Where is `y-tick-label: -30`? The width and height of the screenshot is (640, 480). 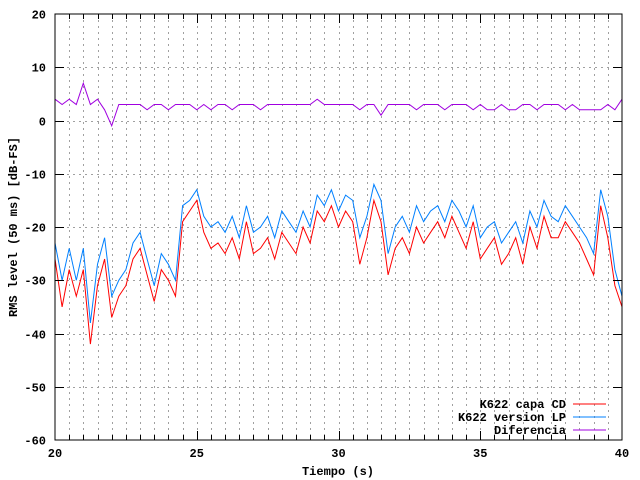 y-tick-label: -30 is located at coordinates (35, 282).